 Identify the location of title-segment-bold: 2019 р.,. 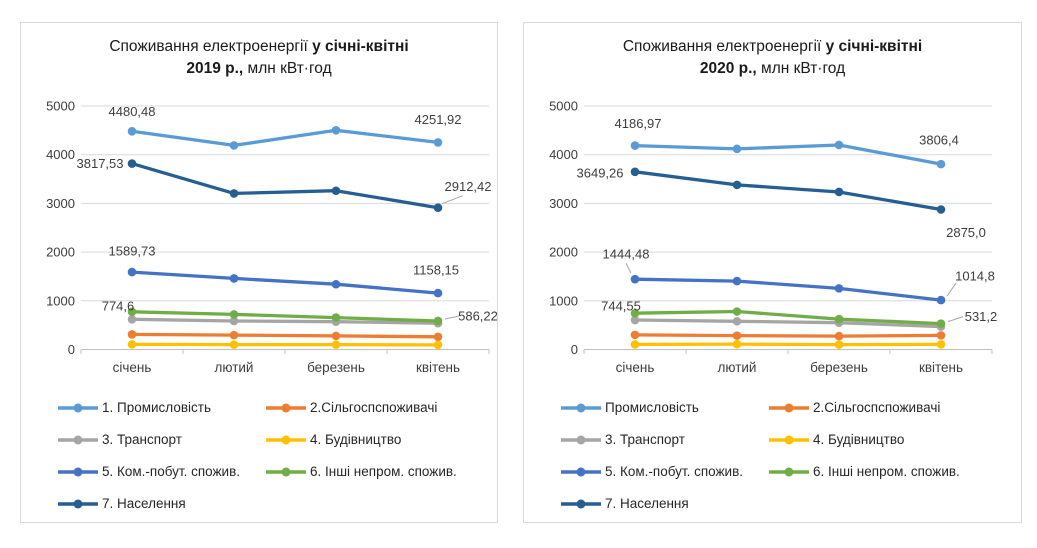
(215, 68).